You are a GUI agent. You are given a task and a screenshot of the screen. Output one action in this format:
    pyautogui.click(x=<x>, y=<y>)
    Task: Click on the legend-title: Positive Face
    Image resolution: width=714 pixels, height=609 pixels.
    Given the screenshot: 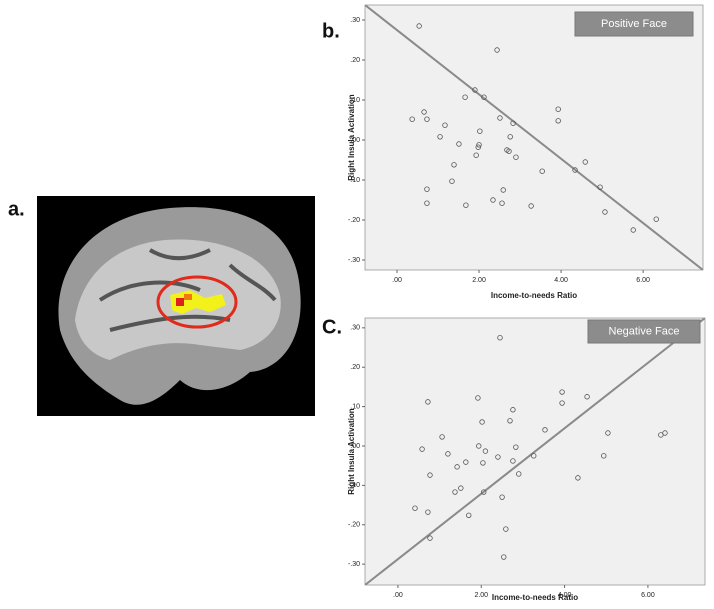 What is the action you would take?
    pyautogui.click(x=634, y=24)
    